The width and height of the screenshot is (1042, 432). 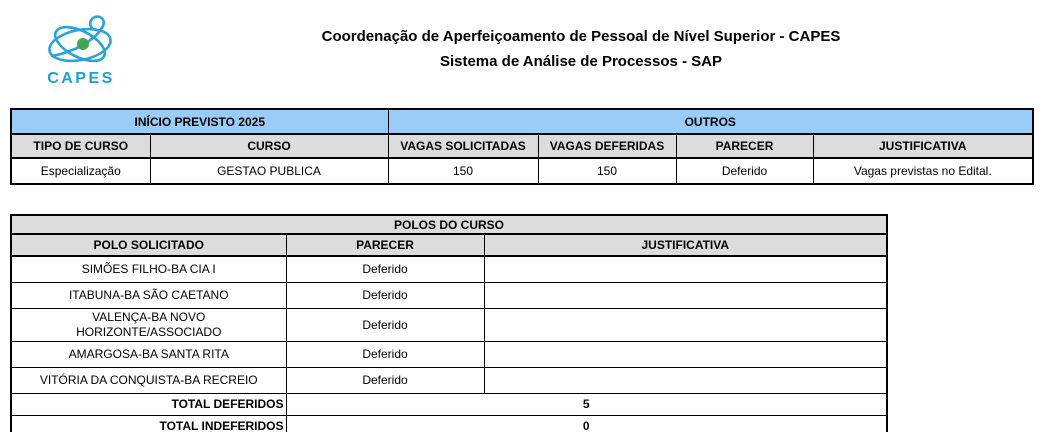 I want to click on polo-row: AMARGOSA-BA SANTA RITA Deferido, so click(x=449, y=354).